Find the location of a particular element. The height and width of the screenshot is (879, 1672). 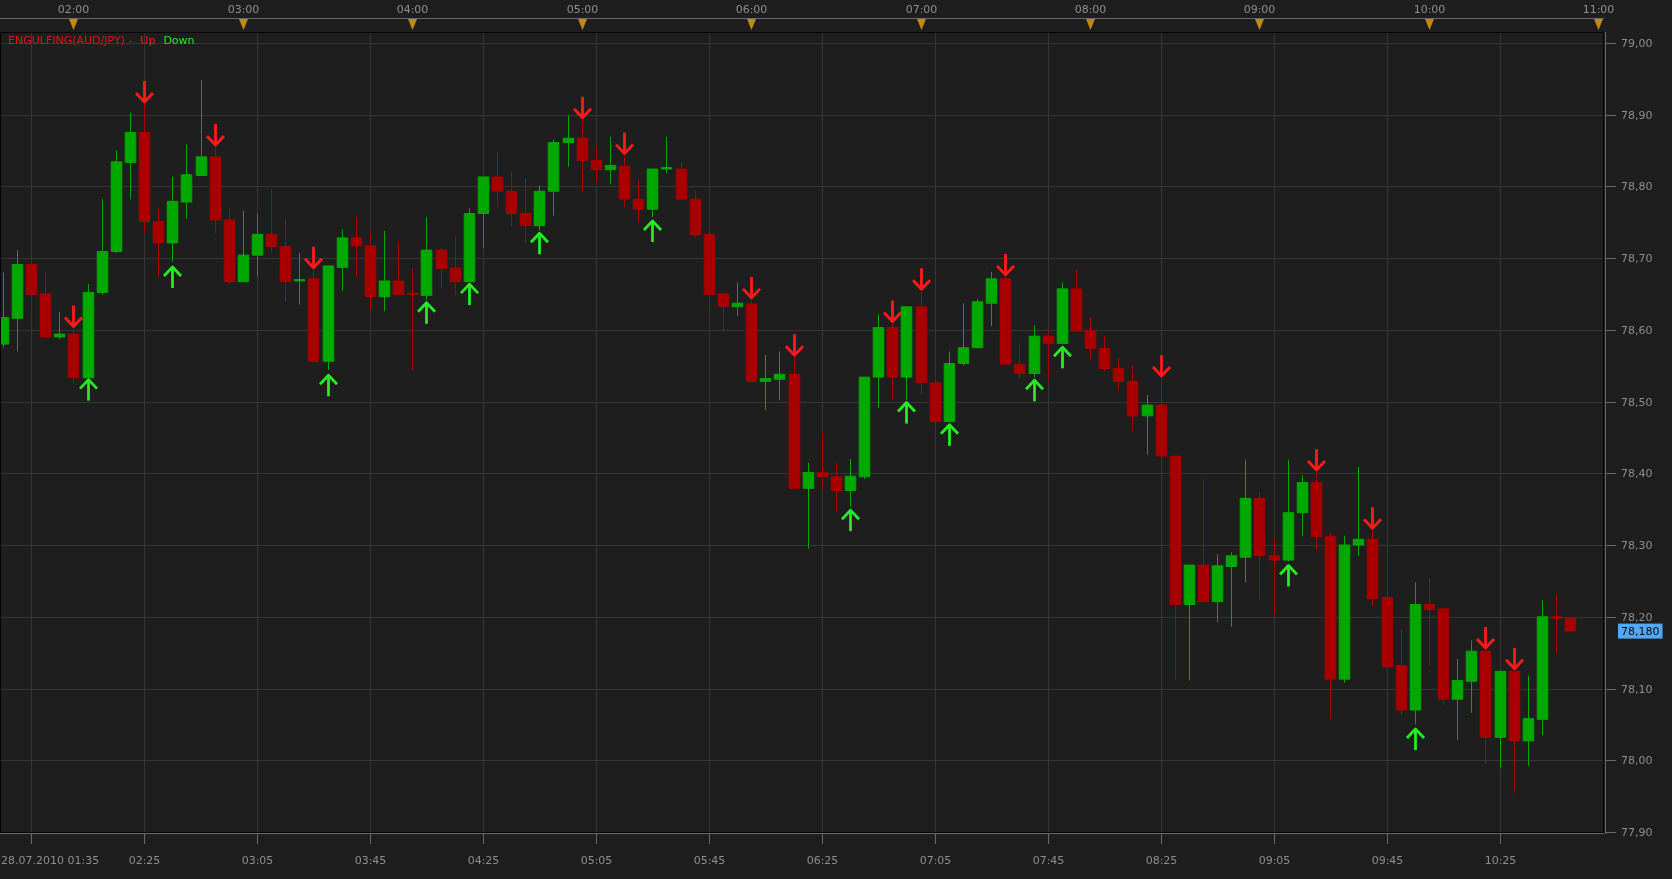

legend-title: ENGULFING(AUD/JPY) - is located at coordinates (70, 40).